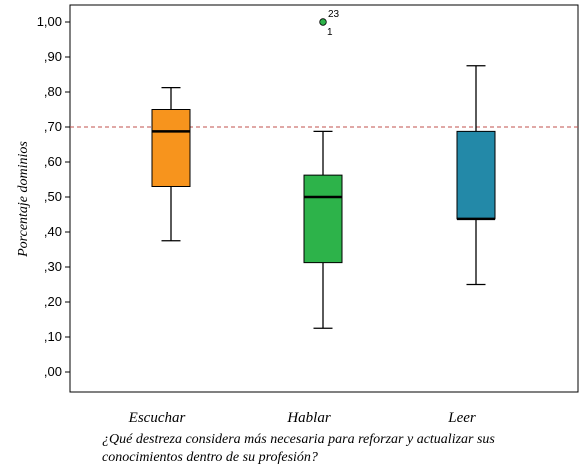  Describe the element at coordinates (53, 91) in the screenshot. I see `y-tick-label: ,80` at that location.